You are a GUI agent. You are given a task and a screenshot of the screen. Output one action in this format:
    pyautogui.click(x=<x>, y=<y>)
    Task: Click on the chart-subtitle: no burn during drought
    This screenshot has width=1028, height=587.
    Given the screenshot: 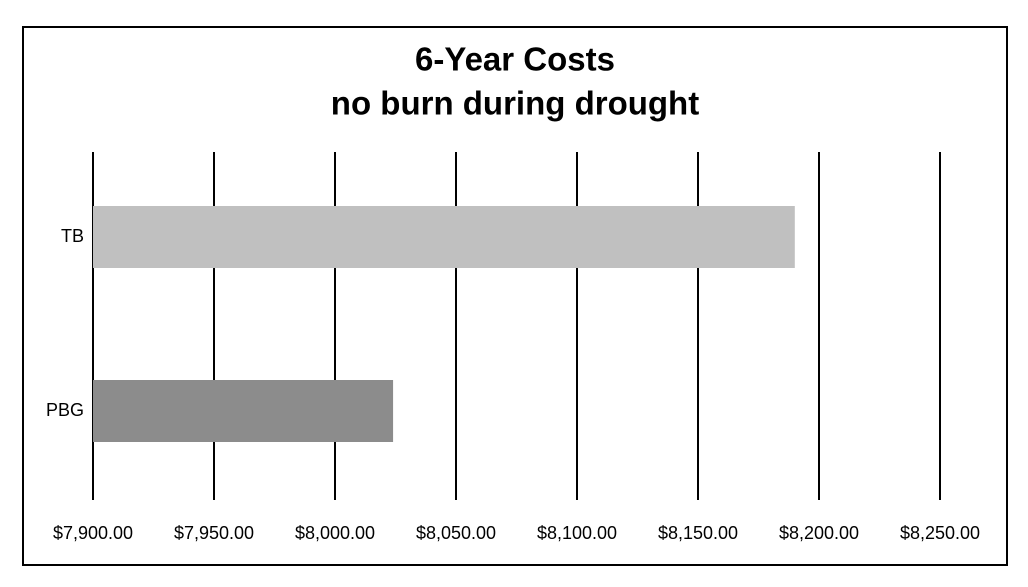 What is the action you would take?
    pyautogui.click(x=515, y=103)
    